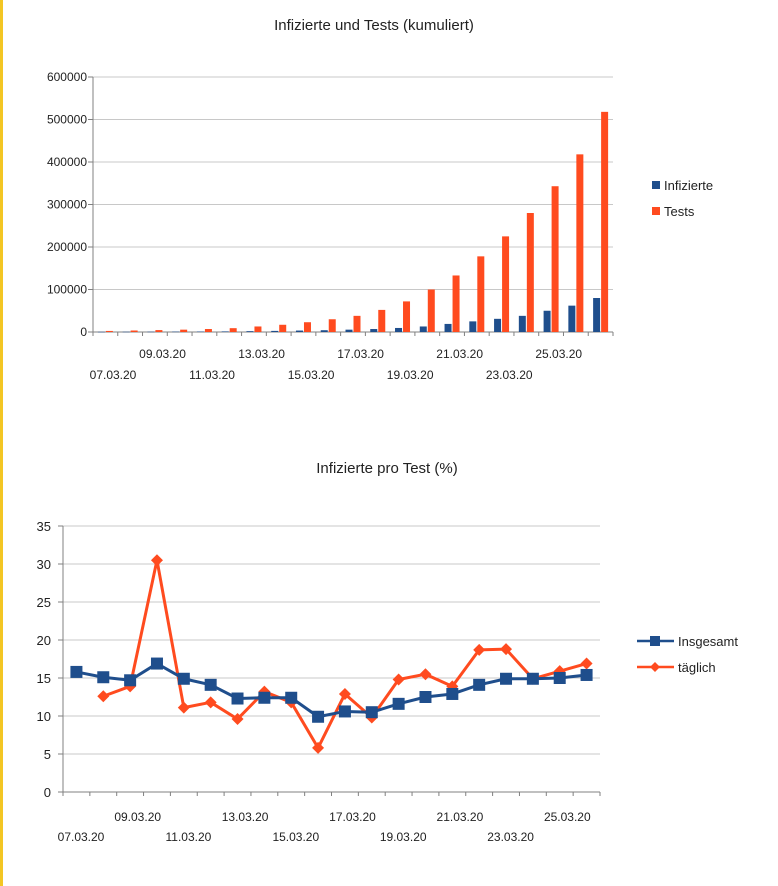  I want to click on y-tick-label: 500000, so click(67, 120).